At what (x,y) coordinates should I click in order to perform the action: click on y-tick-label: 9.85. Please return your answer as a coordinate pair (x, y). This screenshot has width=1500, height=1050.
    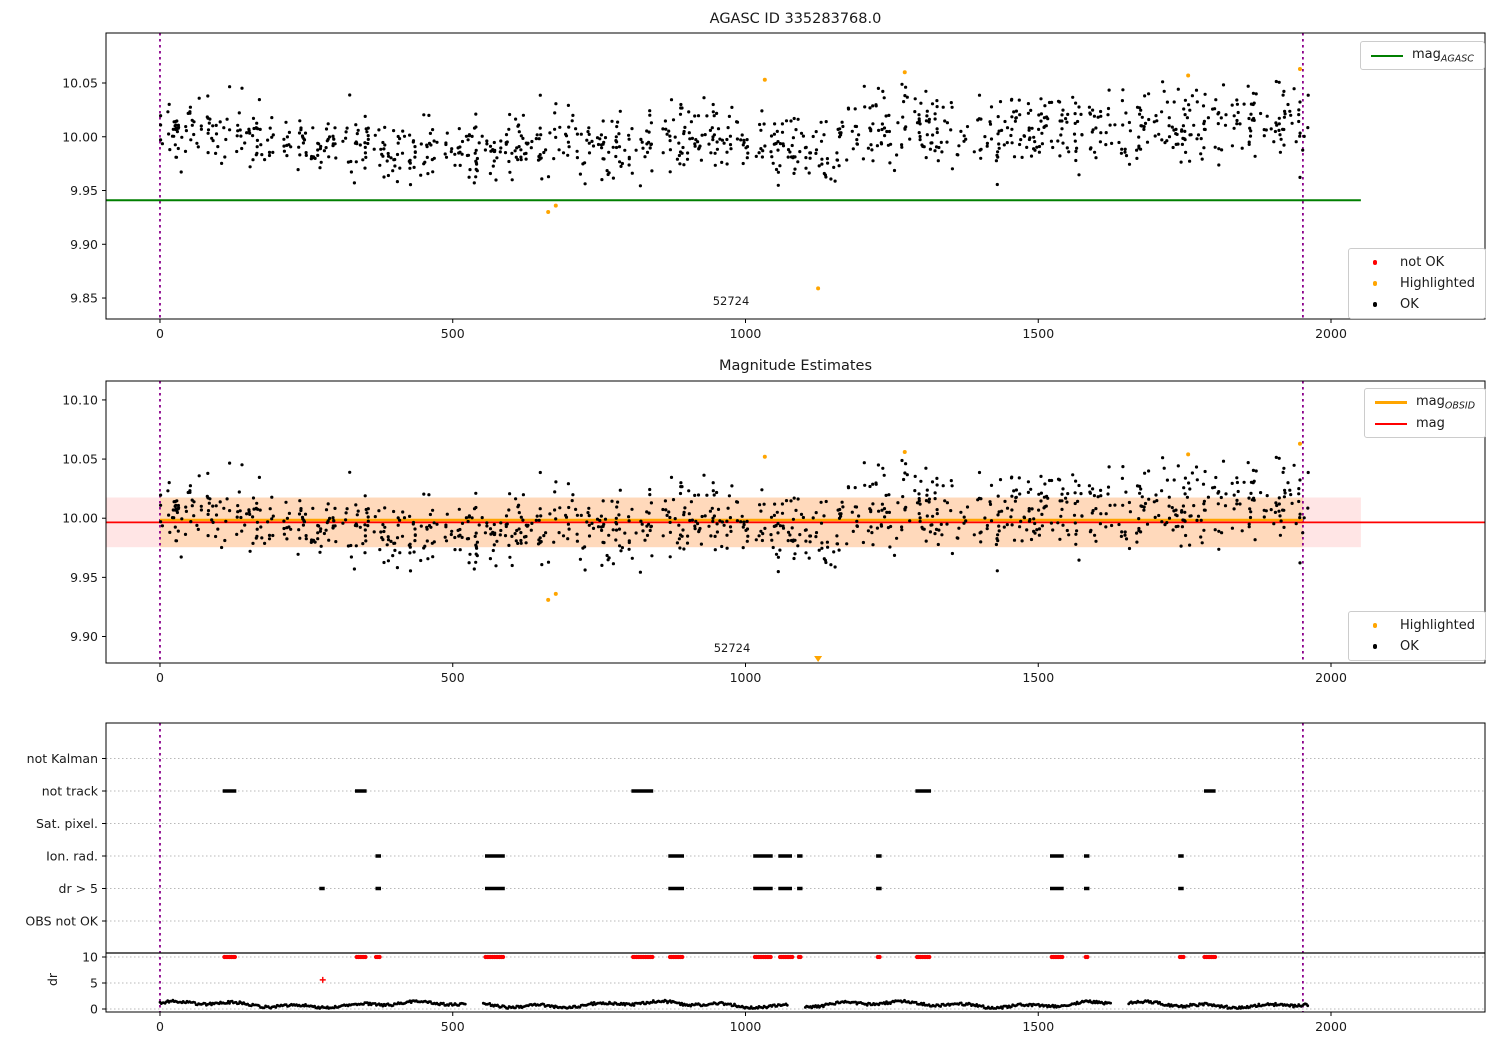
    Looking at the image, I should click on (84, 298).